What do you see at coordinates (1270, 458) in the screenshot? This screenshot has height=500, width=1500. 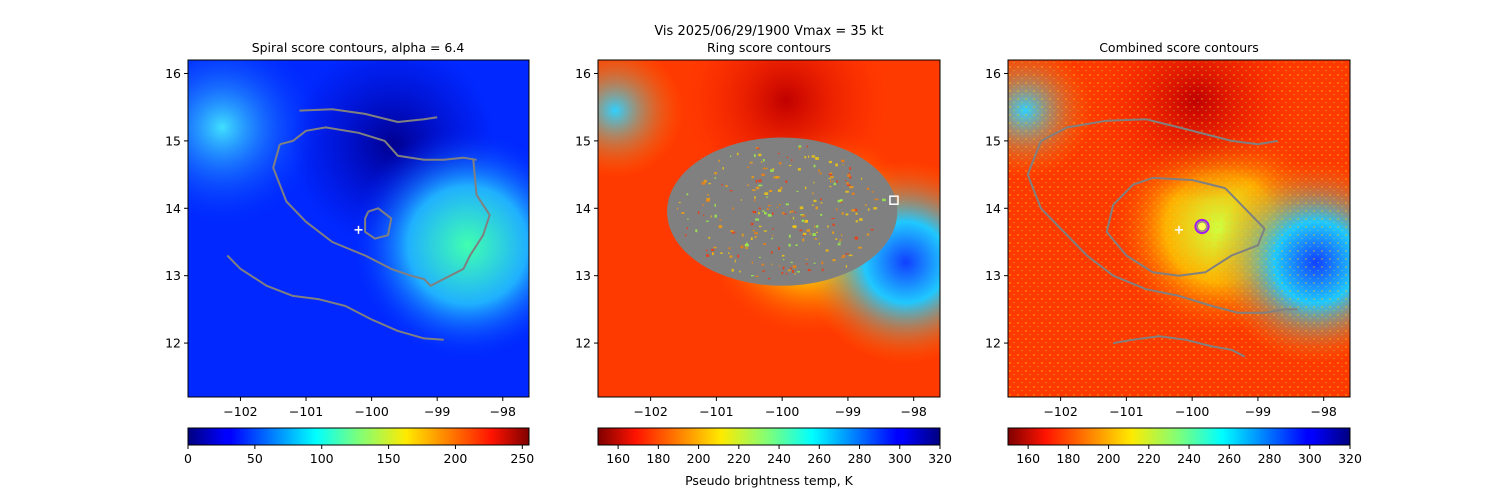 I see `colorbar-tick-label: 280` at bounding box center [1270, 458].